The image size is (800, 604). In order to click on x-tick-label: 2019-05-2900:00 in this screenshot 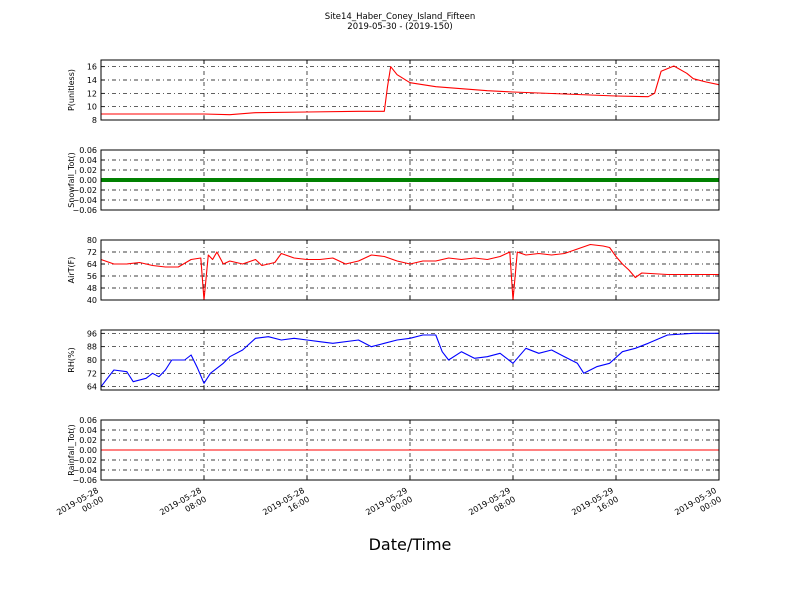, I will do `click(389, 506)`.